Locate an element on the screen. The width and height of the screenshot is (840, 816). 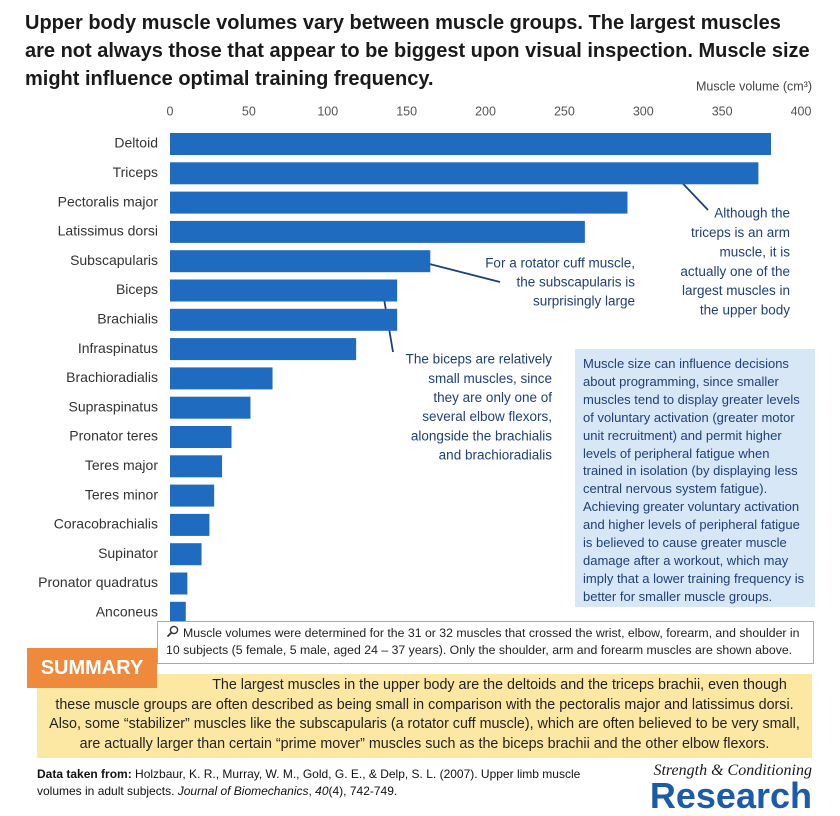
x-tick-label: 150 is located at coordinates (406, 111).